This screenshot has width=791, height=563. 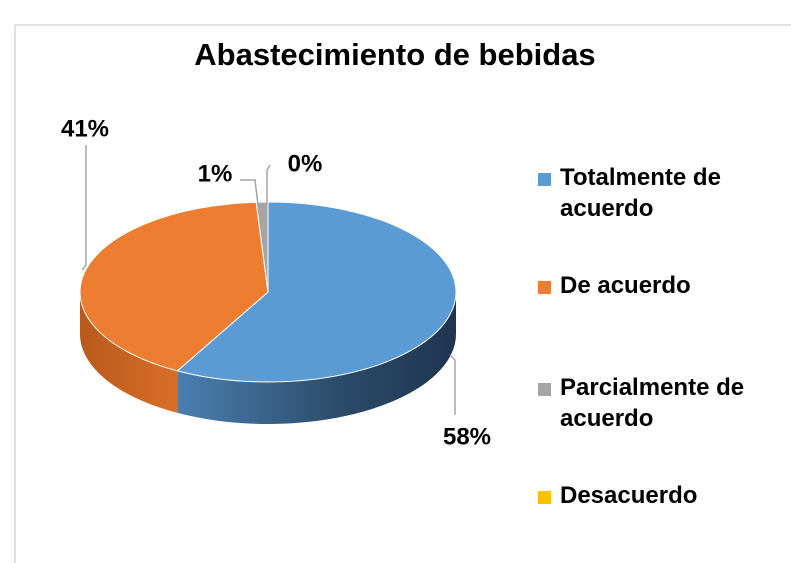 What do you see at coordinates (640, 193) in the screenshot?
I see `legend-label: Totalmente de acuerdo` at bounding box center [640, 193].